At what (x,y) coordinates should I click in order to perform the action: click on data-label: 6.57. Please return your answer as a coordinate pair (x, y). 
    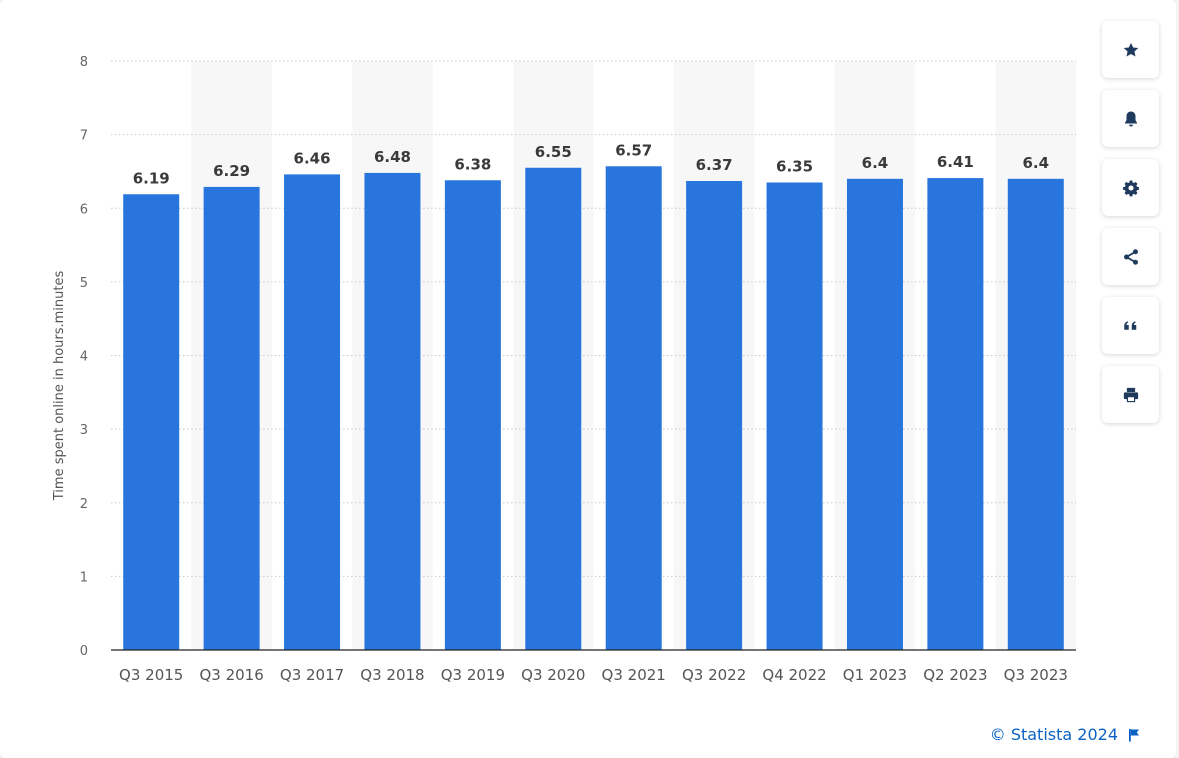
    Looking at the image, I should click on (633, 150).